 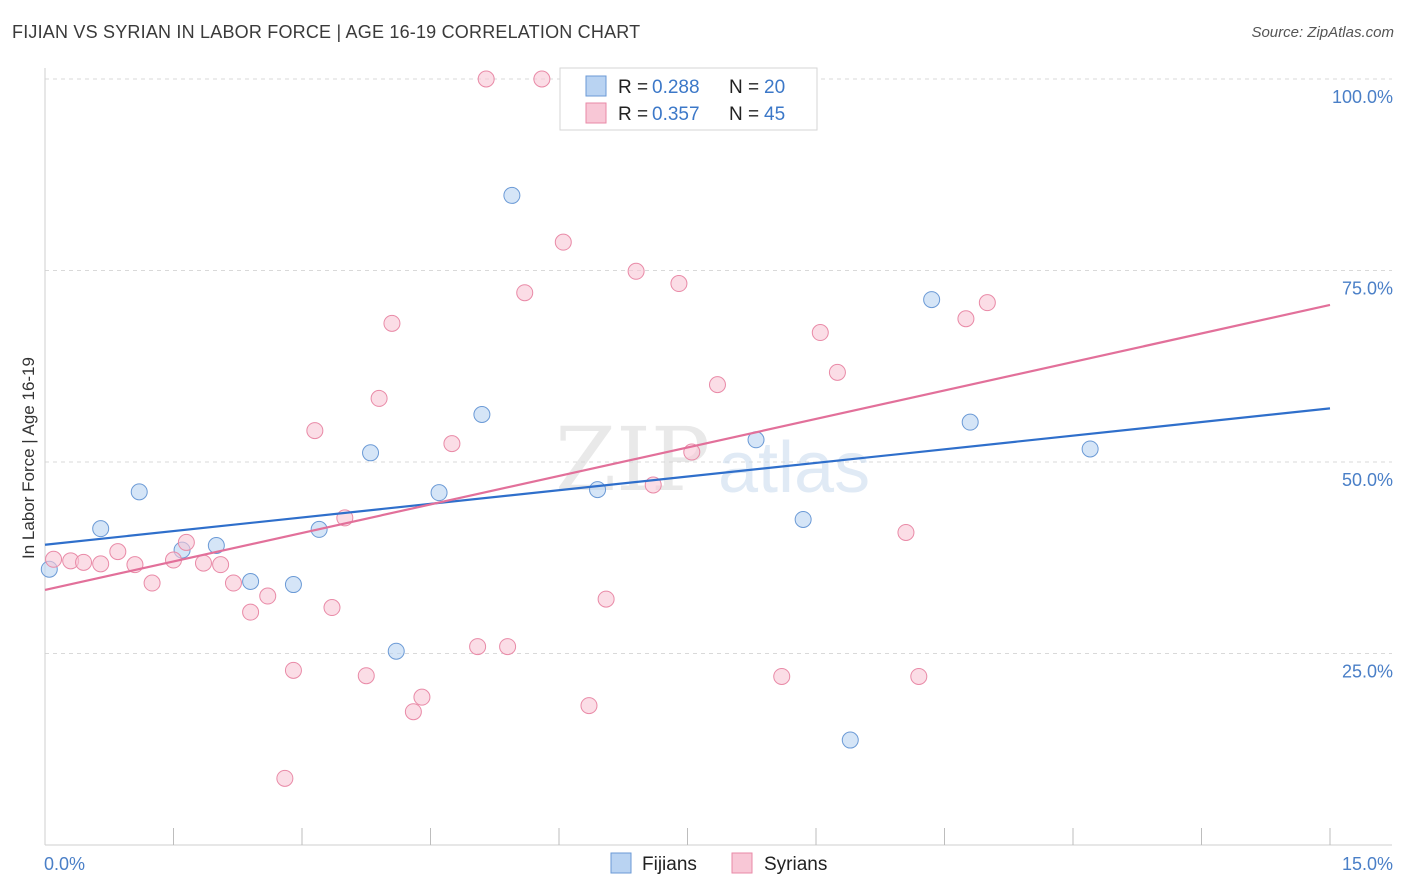 What do you see at coordinates (1367, 289) in the screenshot?
I see `y-tick-label: 75.0%` at bounding box center [1367, 289].